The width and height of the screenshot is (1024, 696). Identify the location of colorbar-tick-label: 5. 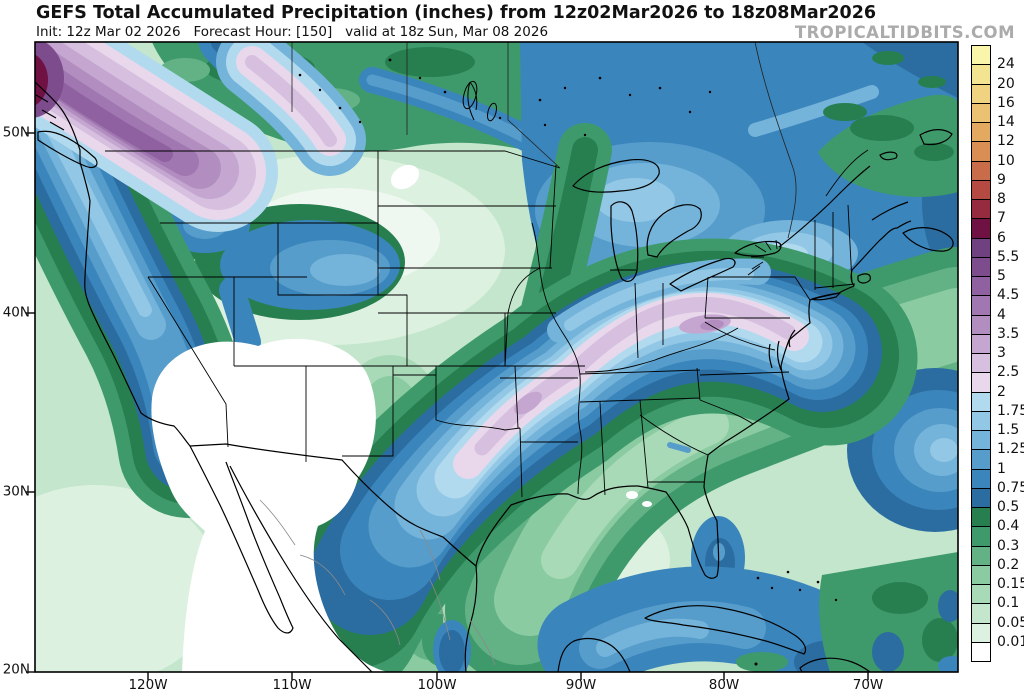
(1001, 276).